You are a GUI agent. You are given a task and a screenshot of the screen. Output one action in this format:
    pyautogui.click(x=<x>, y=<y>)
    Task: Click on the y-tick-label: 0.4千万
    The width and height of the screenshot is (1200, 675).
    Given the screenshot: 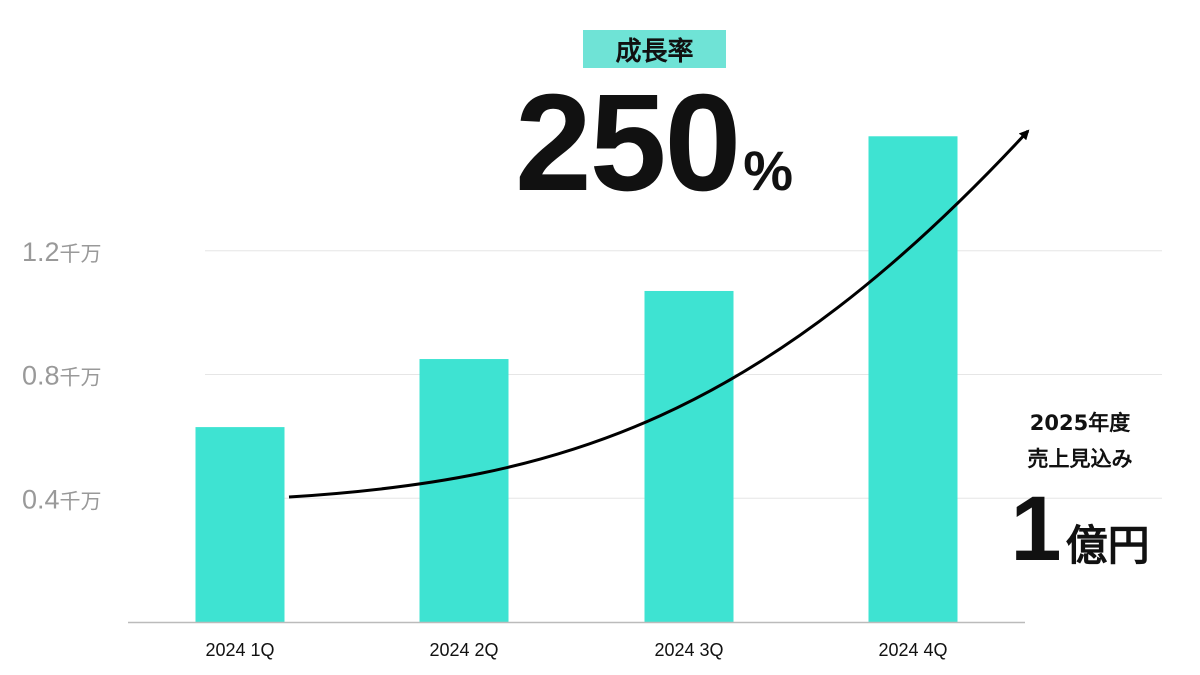 What is the action you would take?
    pyautogui.click(x=62, y=499)
    